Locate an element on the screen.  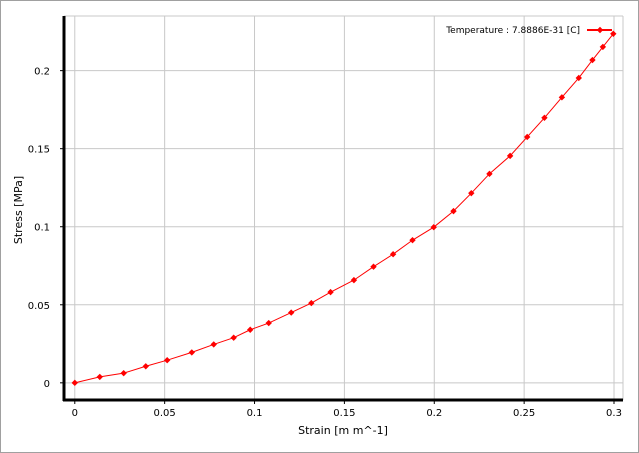
x-tick-label: 0 is located at coordinates (75, 413).